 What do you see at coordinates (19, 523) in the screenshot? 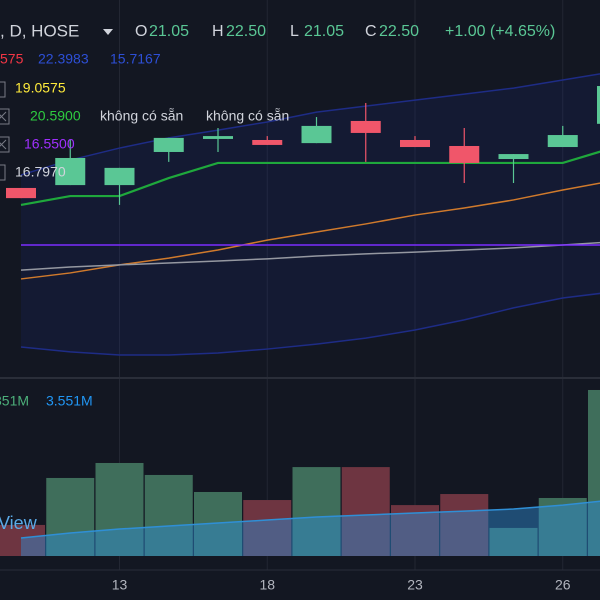
I see `watermark: View` at bounding box center [19, 523].